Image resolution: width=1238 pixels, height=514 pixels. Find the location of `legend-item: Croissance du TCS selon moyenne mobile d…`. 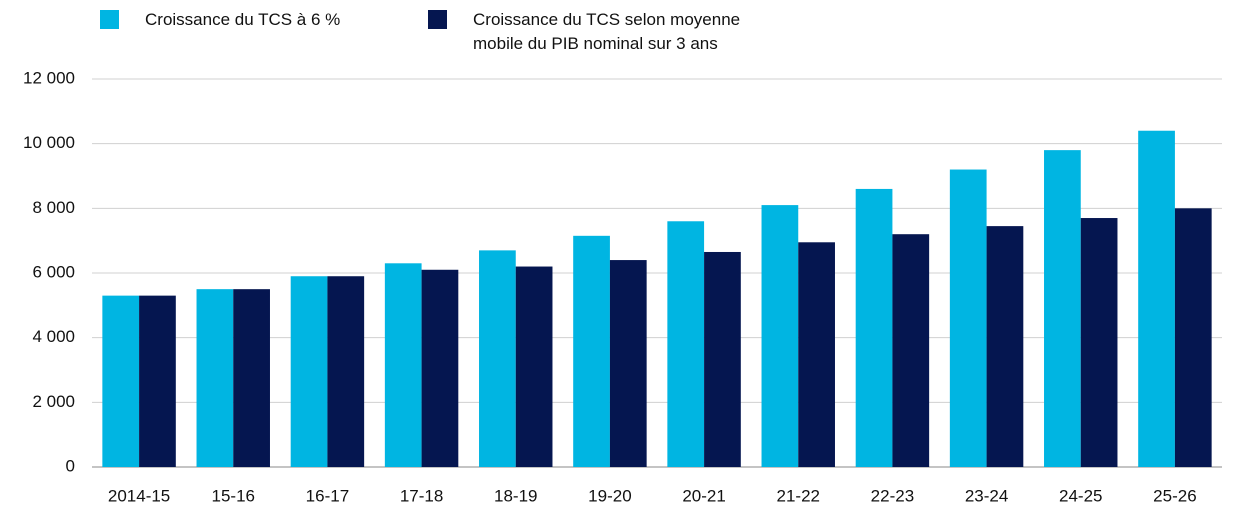

legend-item: Croissance du TCS selon moyenne mobile d… is located at coordinates (613, 32).